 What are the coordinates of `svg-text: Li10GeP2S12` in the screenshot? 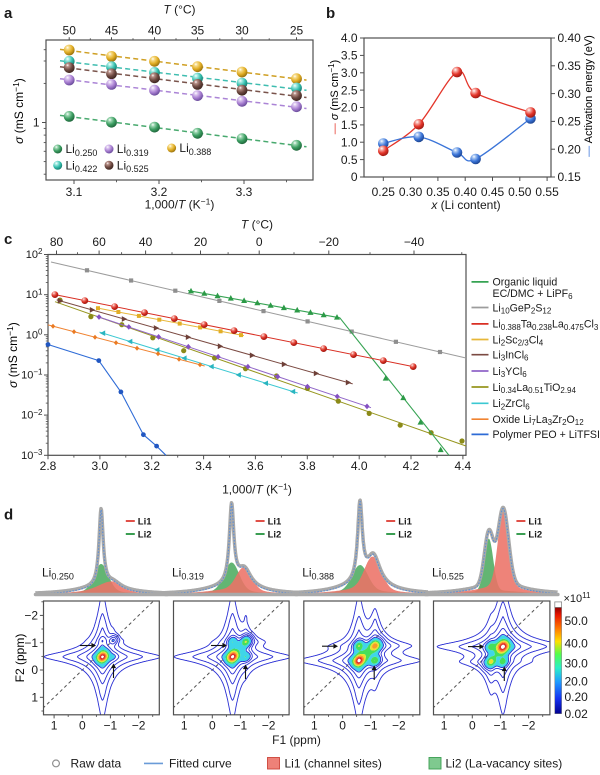 It's located at (522, 308).